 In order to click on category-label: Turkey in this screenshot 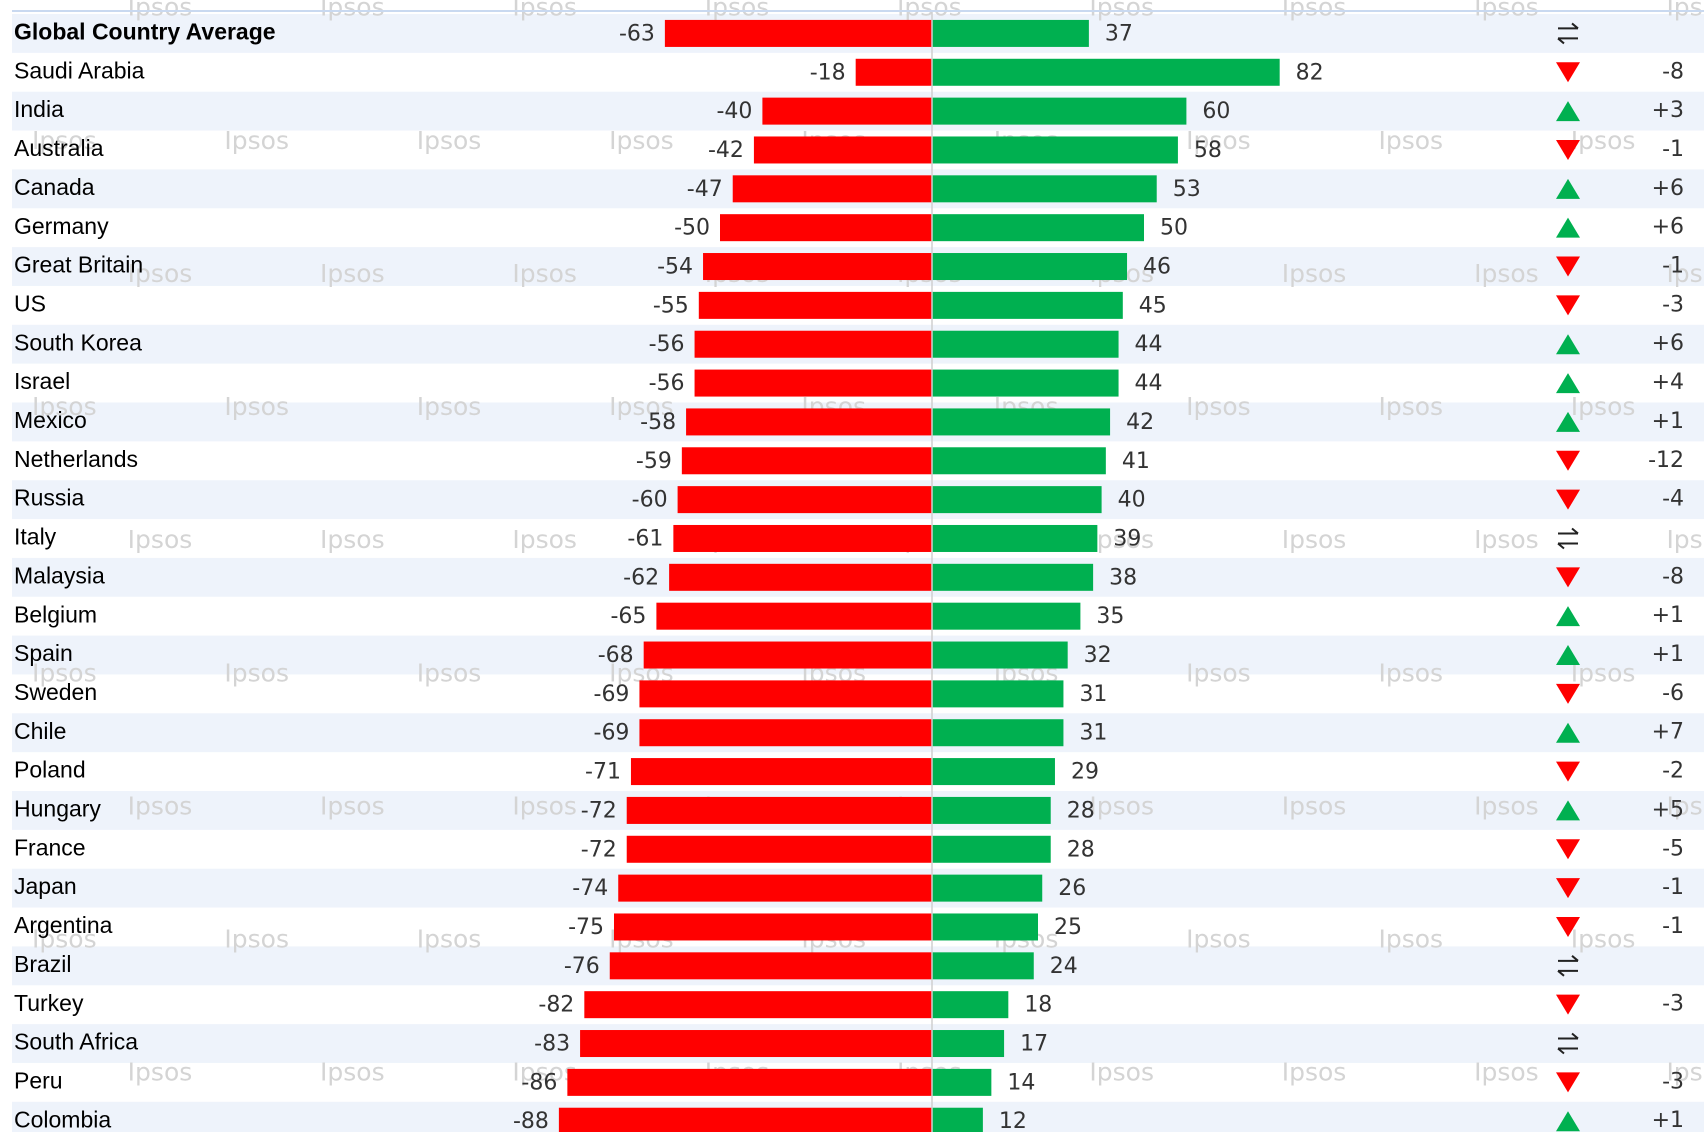, I will do `click(49, 1003)`.